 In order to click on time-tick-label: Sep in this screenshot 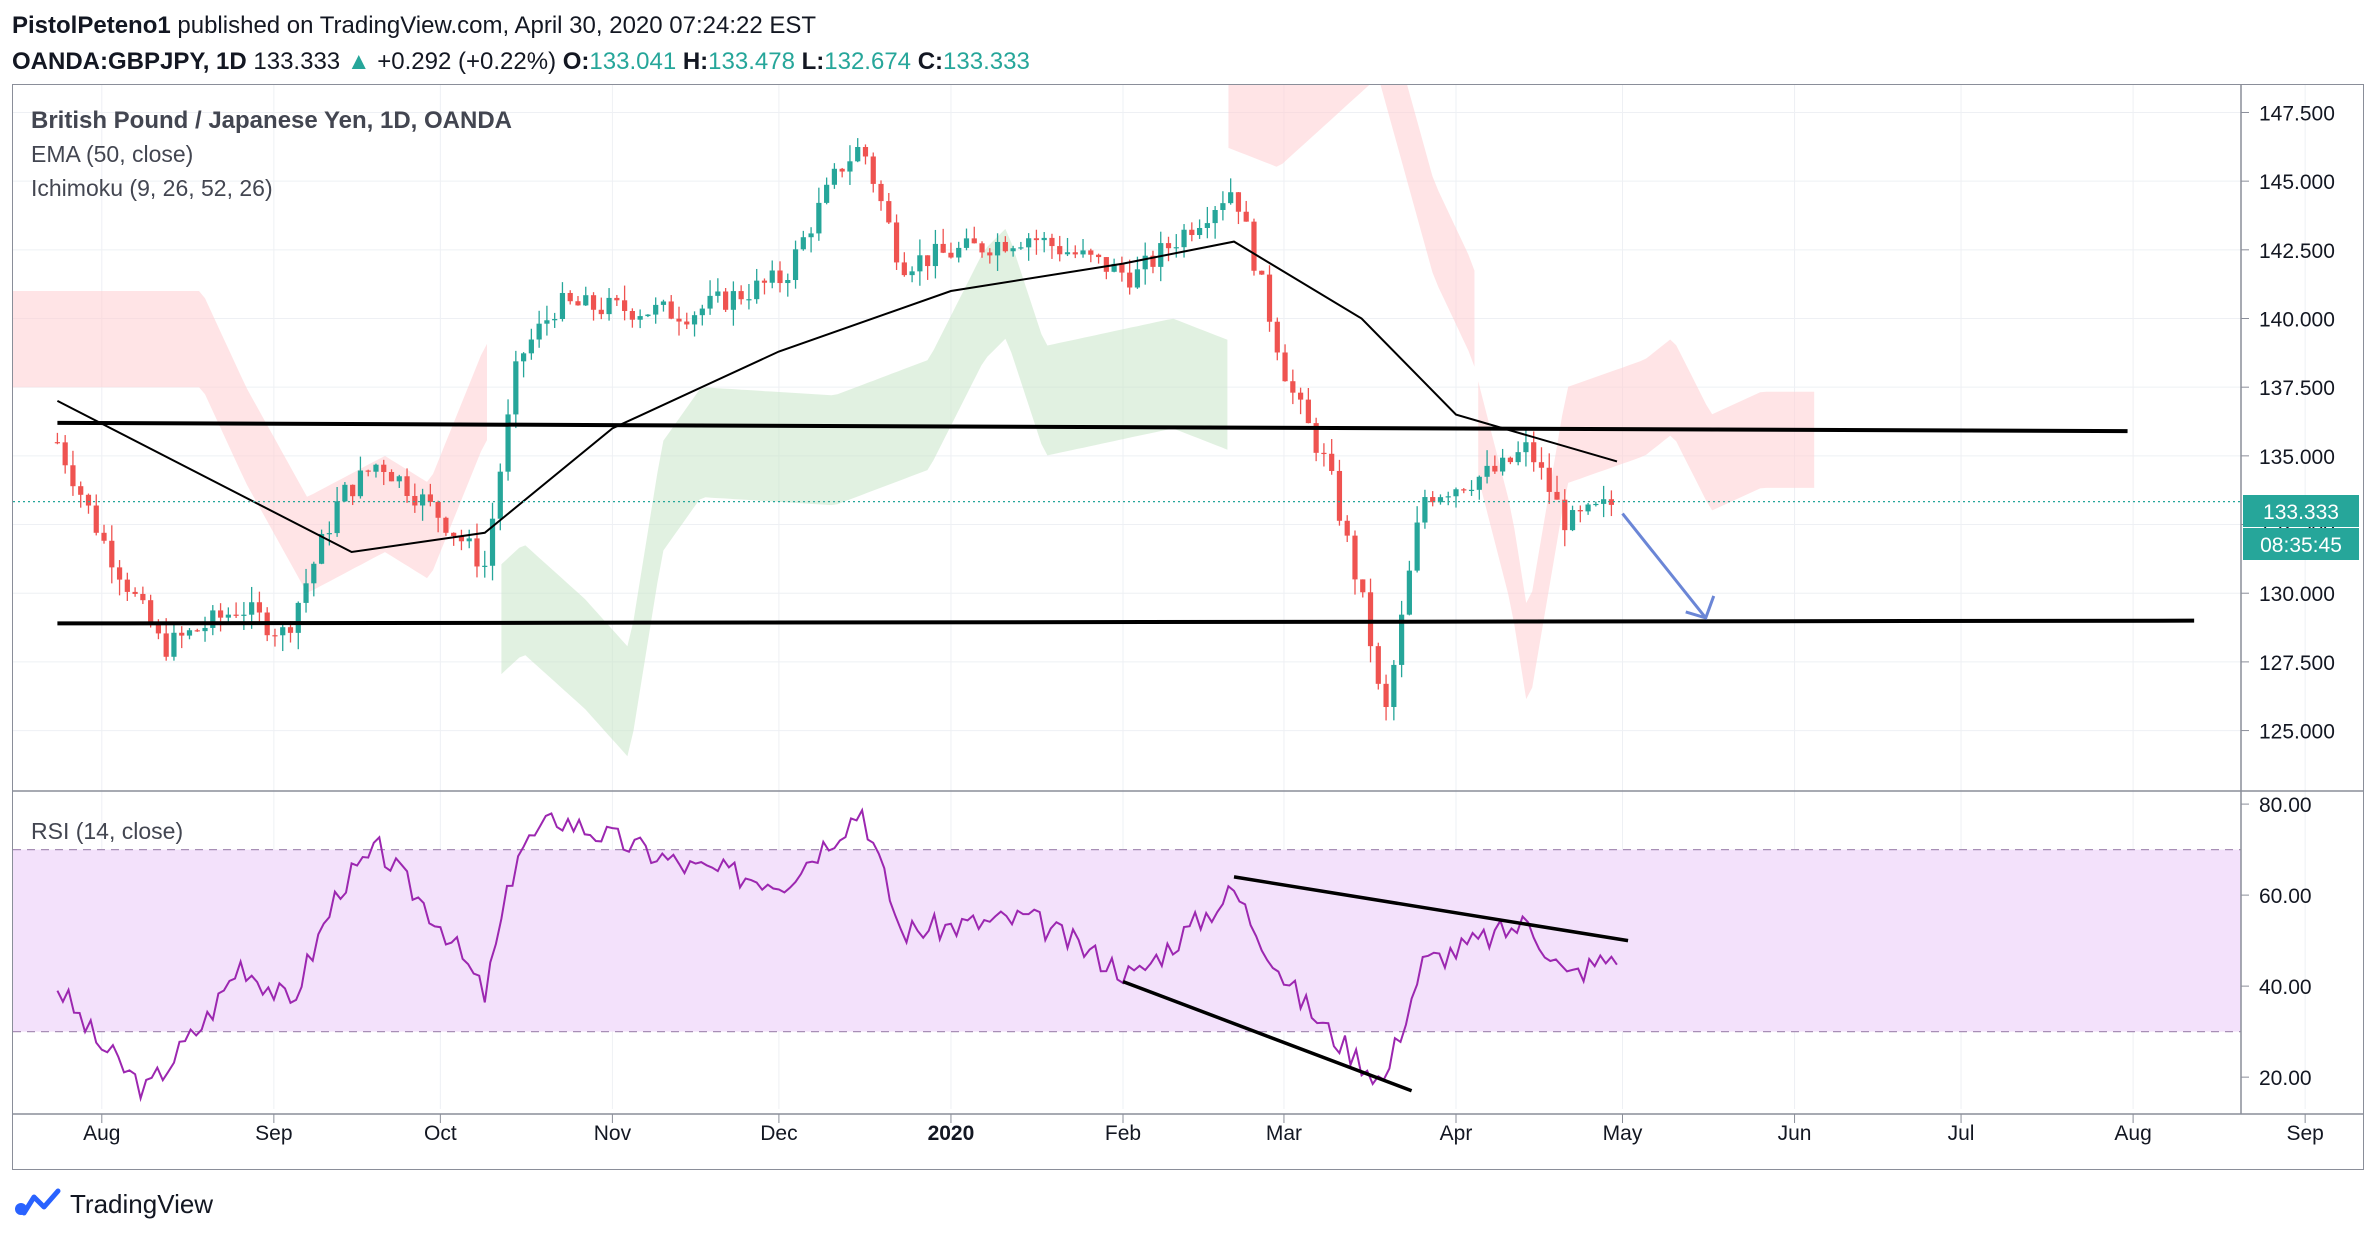, I will do `click(2304, 1133)`.